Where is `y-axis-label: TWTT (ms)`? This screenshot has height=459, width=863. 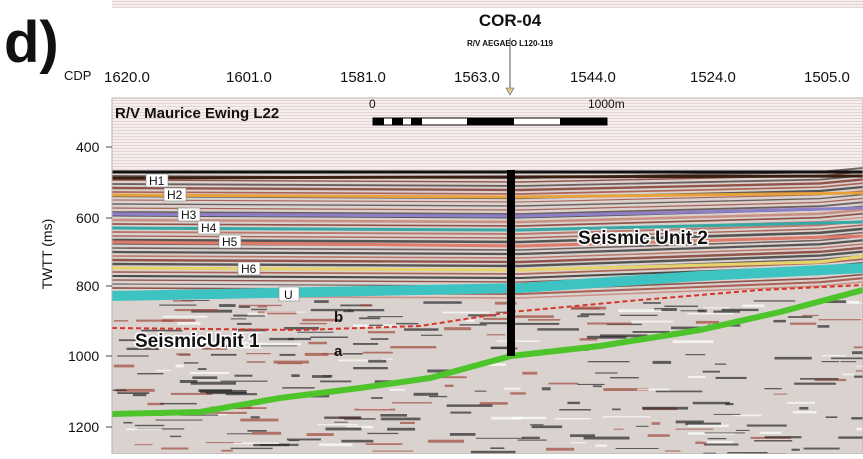
y-axis-label: TWTT (ms) is located at coordinates (47, 254).